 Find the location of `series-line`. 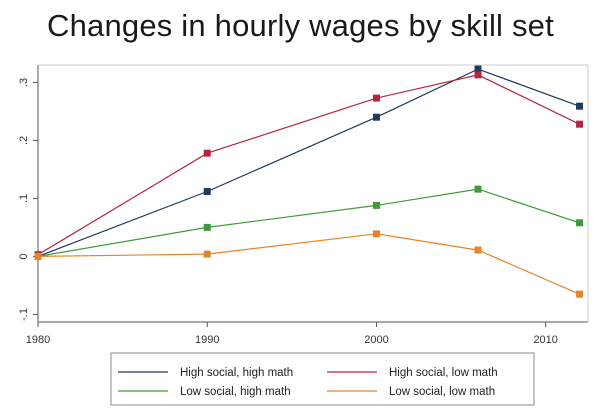

series-line is located at coordinates (308, 222).